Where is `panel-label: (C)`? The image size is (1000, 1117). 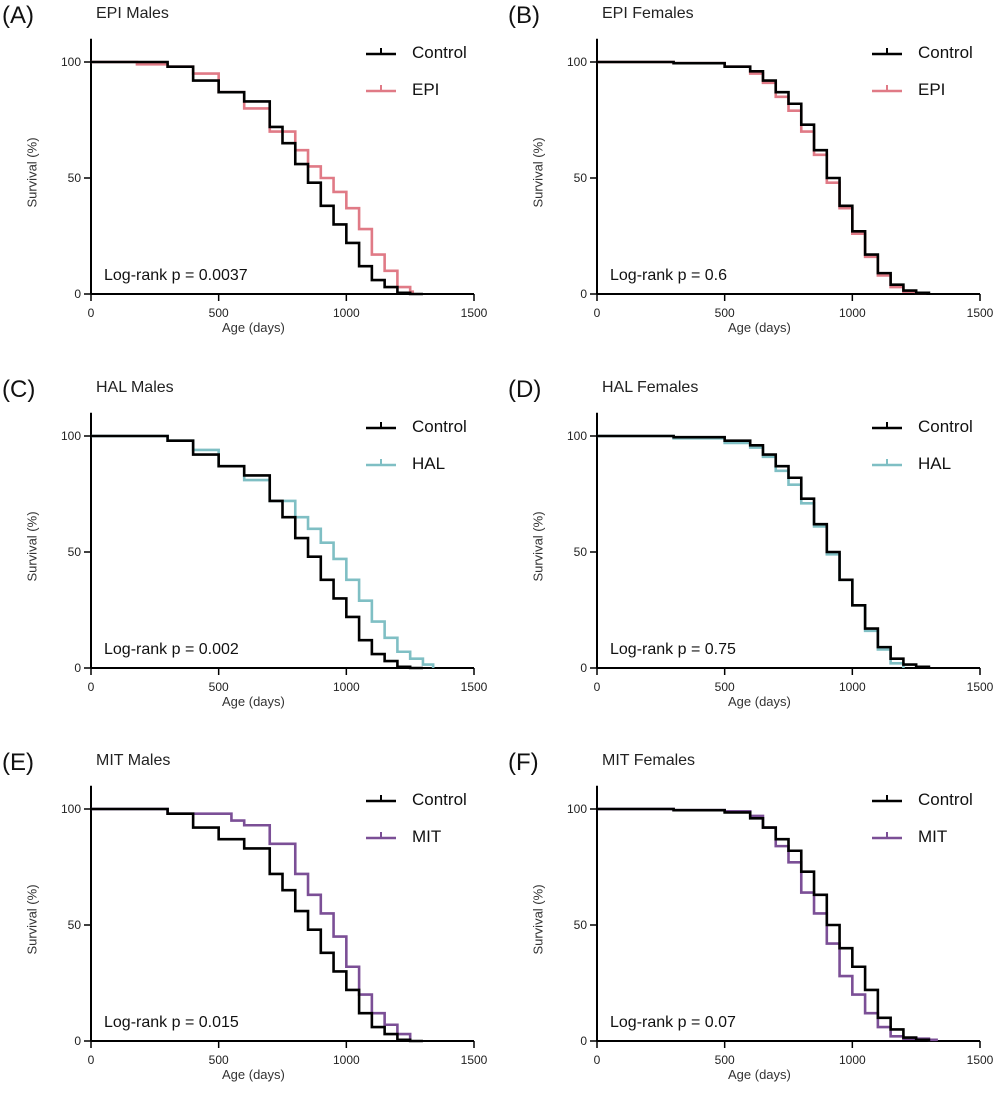 panel-label: (C) is located at coordinates (19, 389).